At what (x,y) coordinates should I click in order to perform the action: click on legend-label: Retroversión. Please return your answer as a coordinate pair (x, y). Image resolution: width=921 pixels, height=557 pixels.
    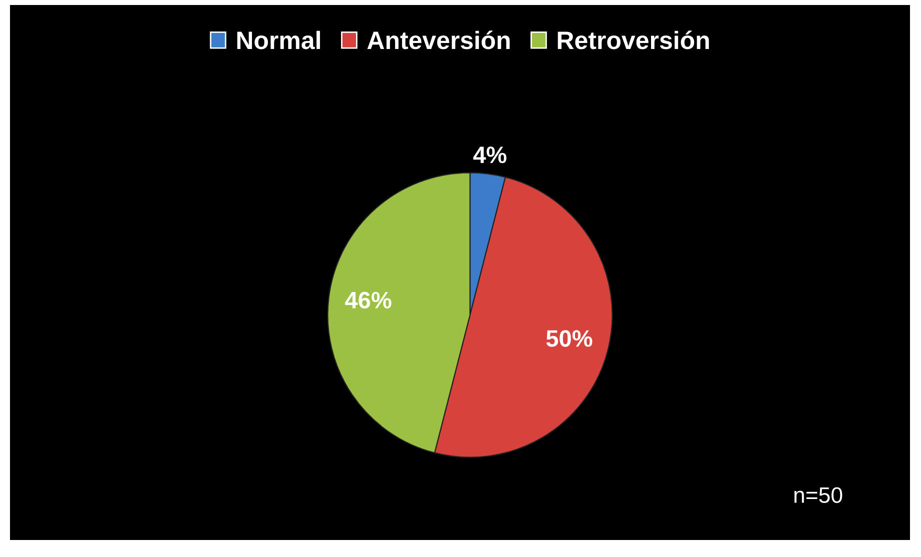
    Looking at the image, I should click on (633, 40).